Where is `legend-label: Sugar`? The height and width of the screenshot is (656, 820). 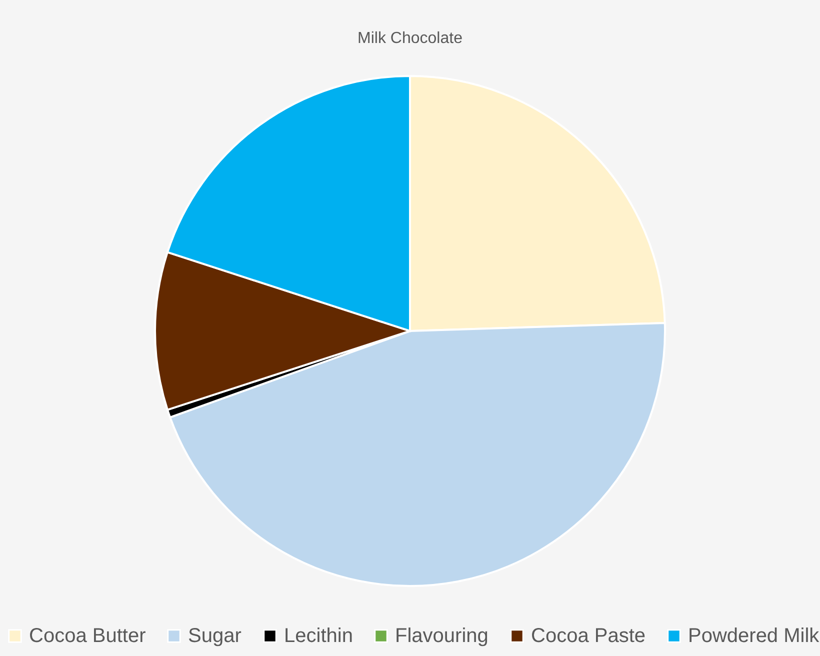 legend-label: Sugar is located at coordinates (215, 636).